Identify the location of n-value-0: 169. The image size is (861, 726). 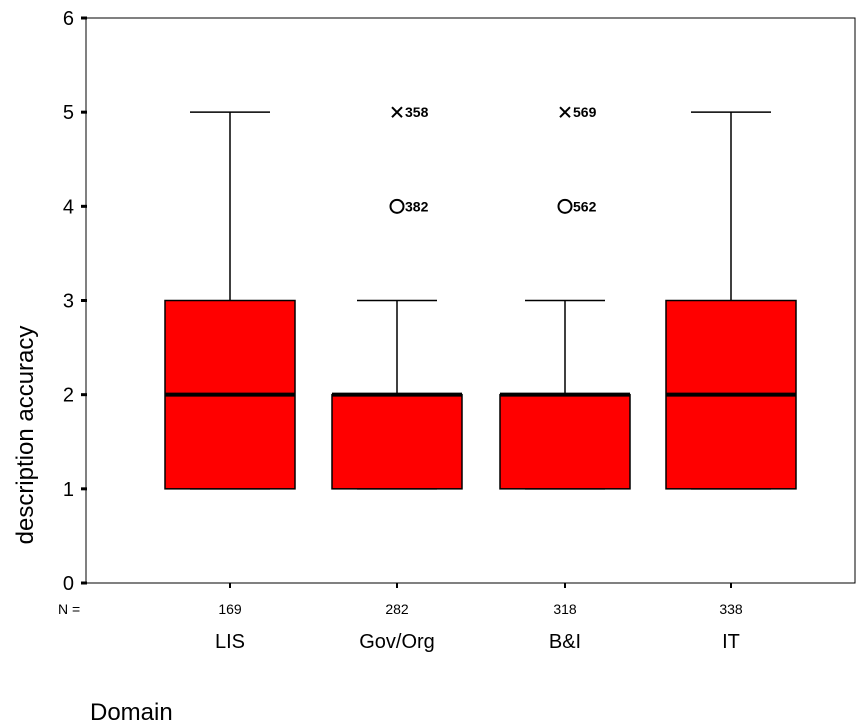
(230, 609).